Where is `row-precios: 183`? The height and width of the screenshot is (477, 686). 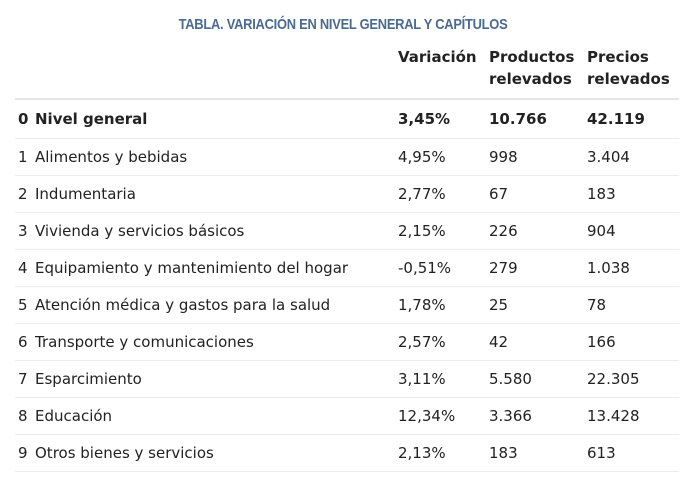
row-precios: 183 is located at coordinates (633, 194).